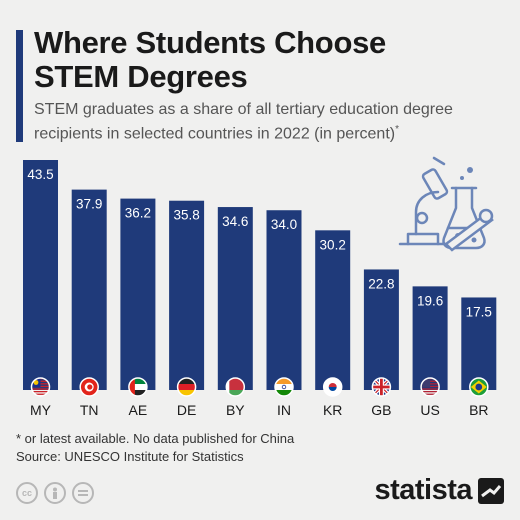 The image size is (520, 520). Describe the element at coordinates (381, 387) in the screenshot. I see `flag-gb-icon` at that location.